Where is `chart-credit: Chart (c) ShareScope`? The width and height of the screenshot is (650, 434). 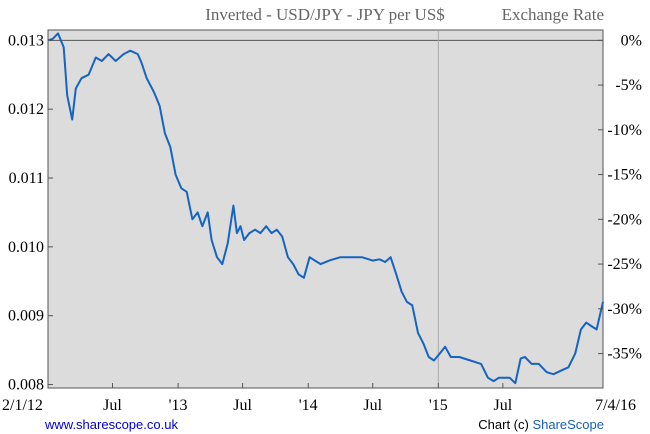
chart-credit: Chart (c) ShareScope is located at coordinates (541, 424).